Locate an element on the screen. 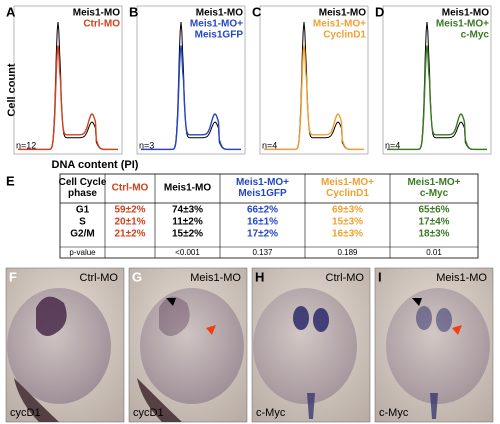 The width and height of the screenshot is (500, 424). panel-letter: F is located at coordinates (13, 276).